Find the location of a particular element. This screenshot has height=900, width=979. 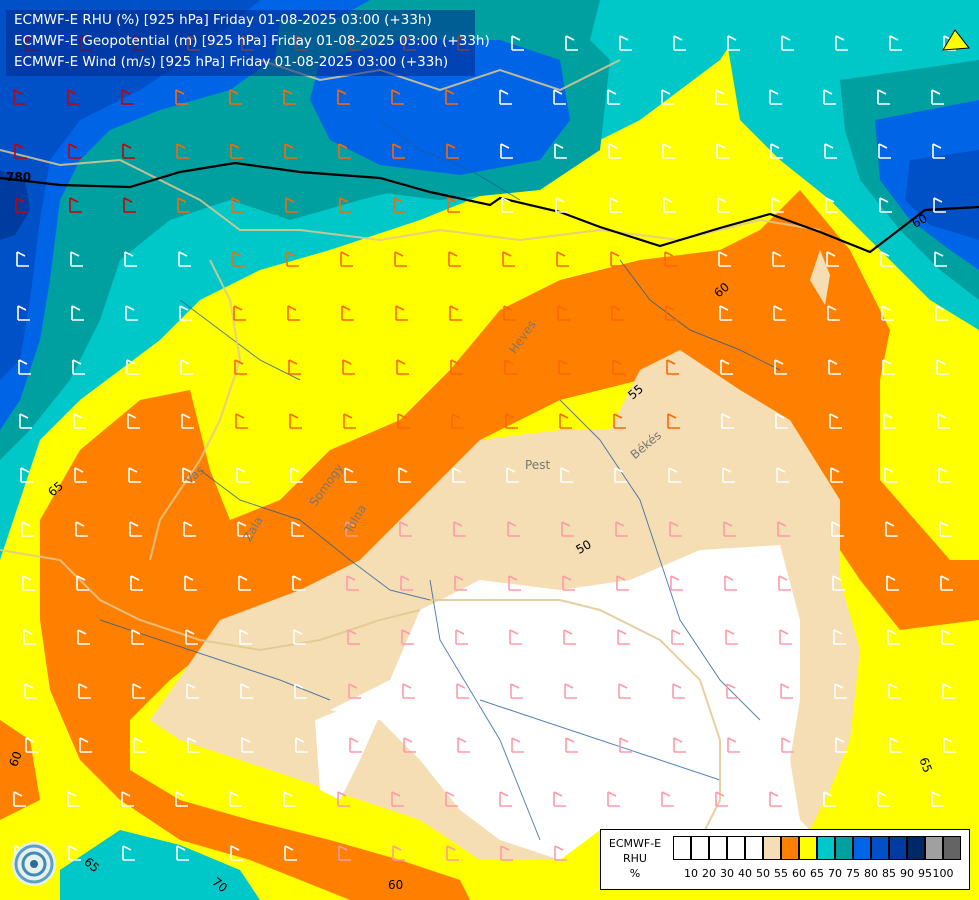

legend-variable: RHU is located at coordinates (635, 858).